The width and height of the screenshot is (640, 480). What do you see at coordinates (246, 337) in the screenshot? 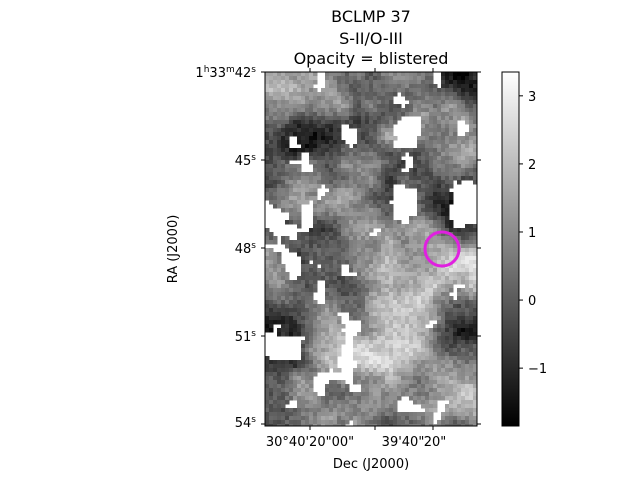
I see `y-tick-label-3: 51s` at bounding box center [246, 337].